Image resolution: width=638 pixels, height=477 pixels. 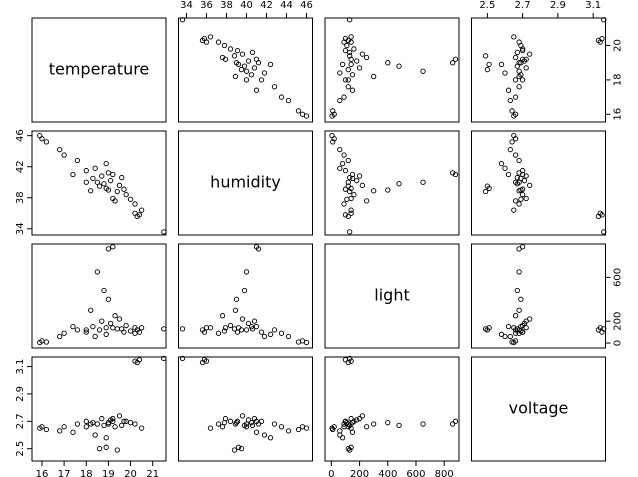 I want to click on y-tick-label: 3.1, so click(x=20, y=367).